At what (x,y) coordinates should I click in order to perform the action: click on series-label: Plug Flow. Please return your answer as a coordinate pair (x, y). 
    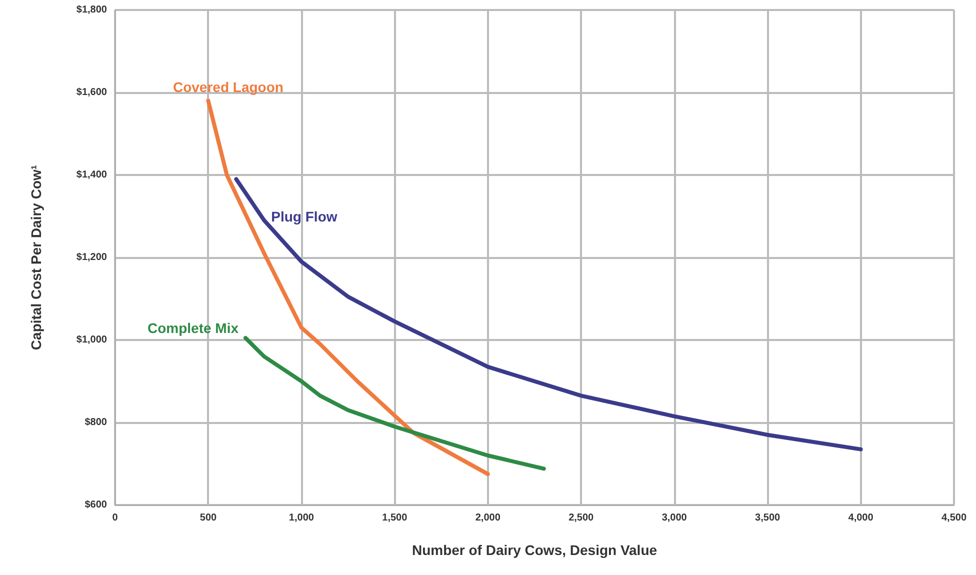
    Looking at the image, I should click on (304, 216).